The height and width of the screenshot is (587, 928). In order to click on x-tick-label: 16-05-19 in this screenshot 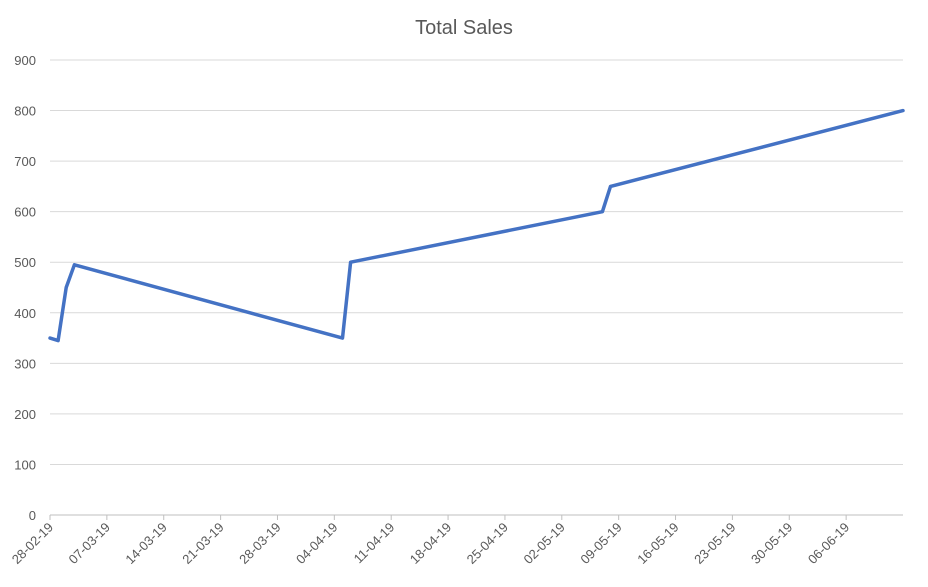, I will do `click(657, 543)`.